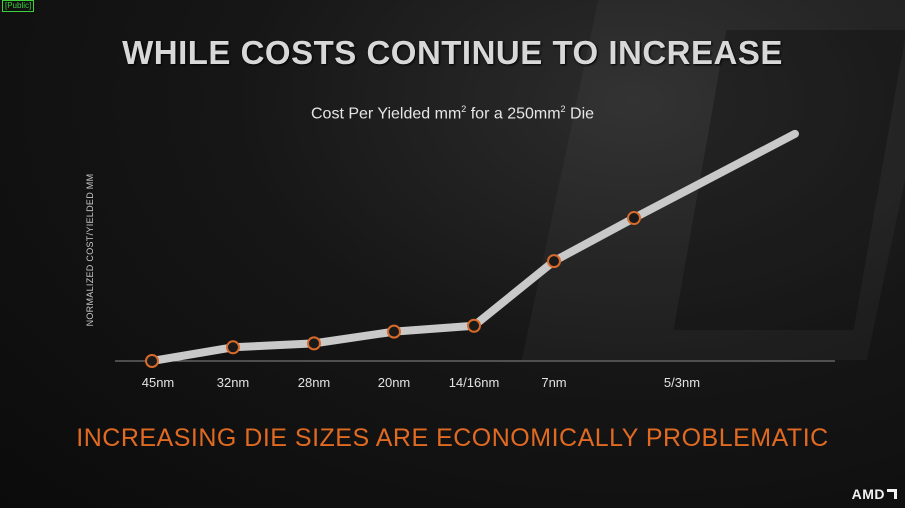 The height and width of the screenshot is (508, 905). Describe the element at coordinates (18, 6) in the screenshot. I see `classification-tag: [Public]` at that location.